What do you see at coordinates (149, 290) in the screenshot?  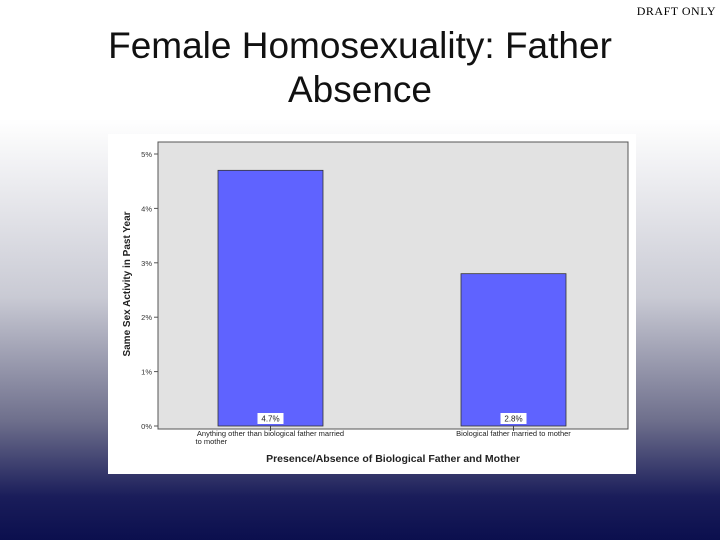 I see `y-axis: 0% 1% 2% 3% 4% 5%` at bounding box center [149, 290].